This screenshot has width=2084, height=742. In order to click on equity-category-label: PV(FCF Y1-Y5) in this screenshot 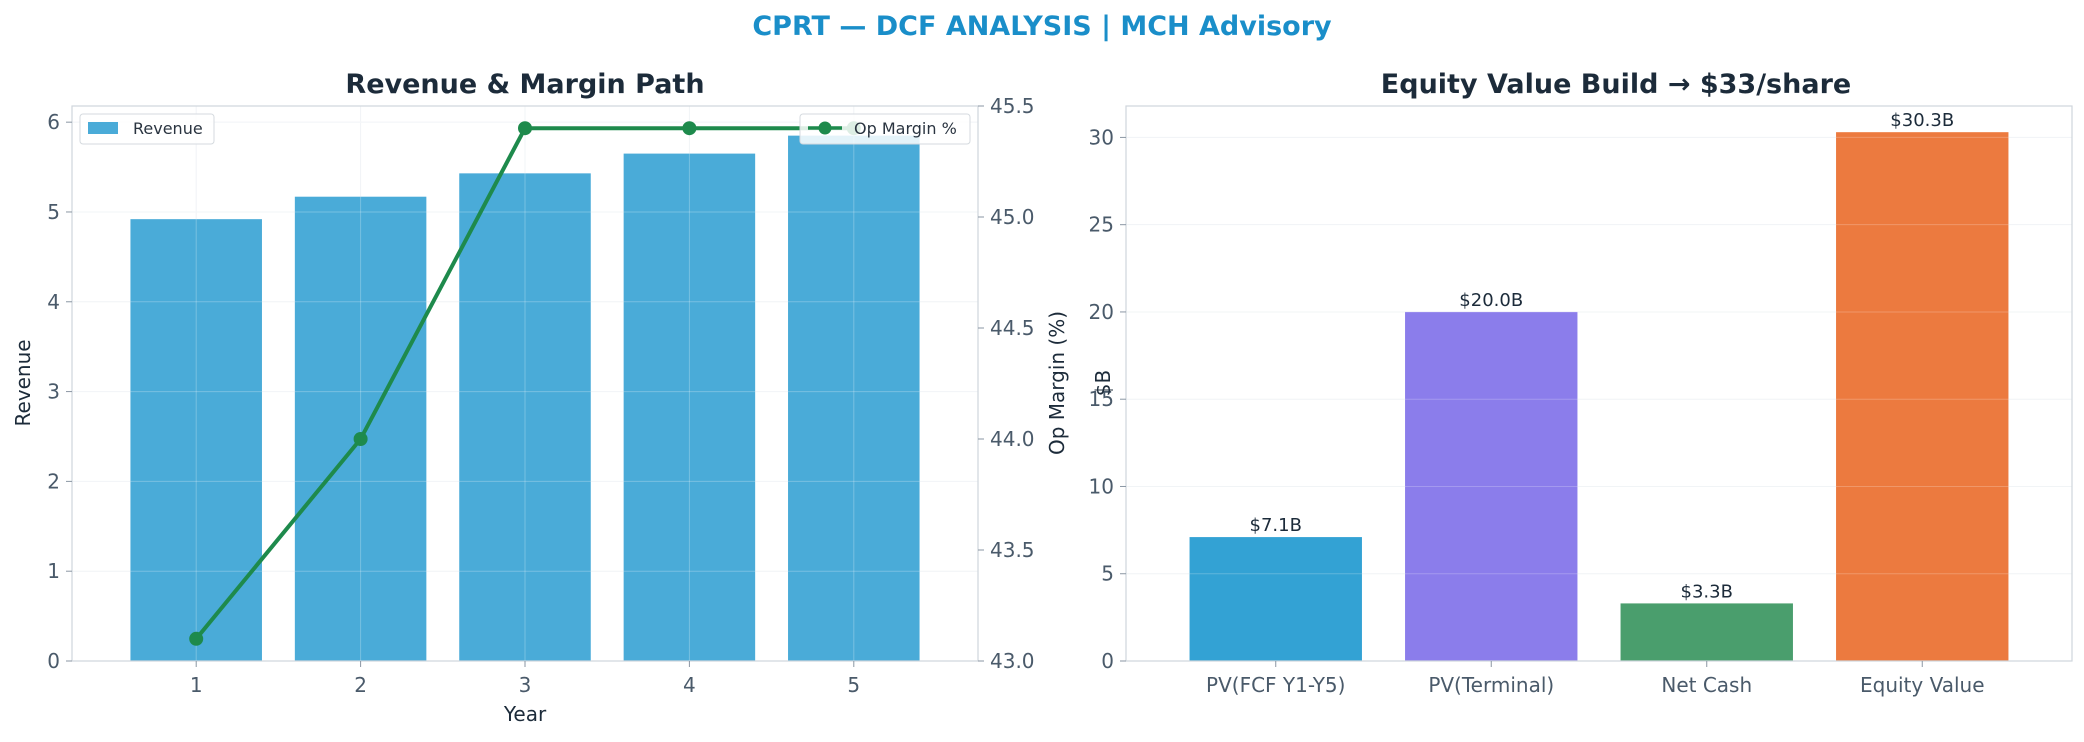, I will do `click(1275, 685)`.